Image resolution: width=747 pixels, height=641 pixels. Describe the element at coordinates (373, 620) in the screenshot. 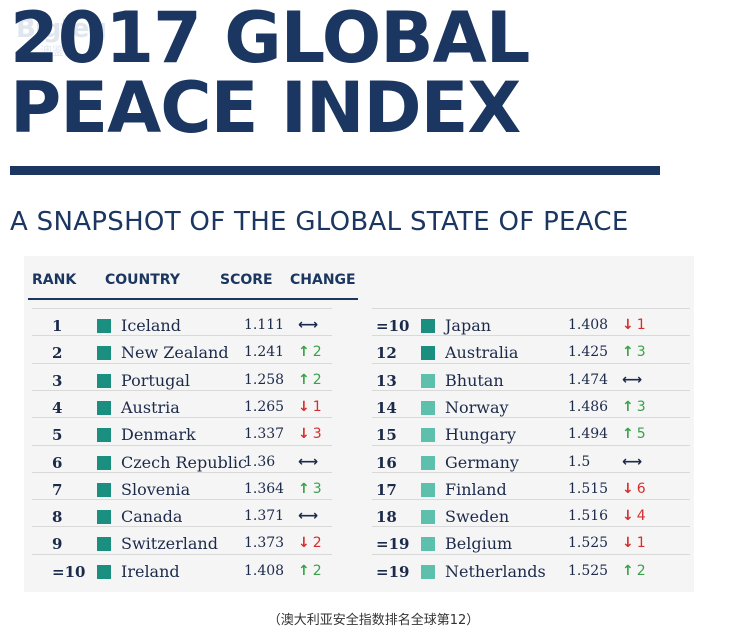

I see `caption: （澳大利亚安全指数排名全球第12）` at that location.